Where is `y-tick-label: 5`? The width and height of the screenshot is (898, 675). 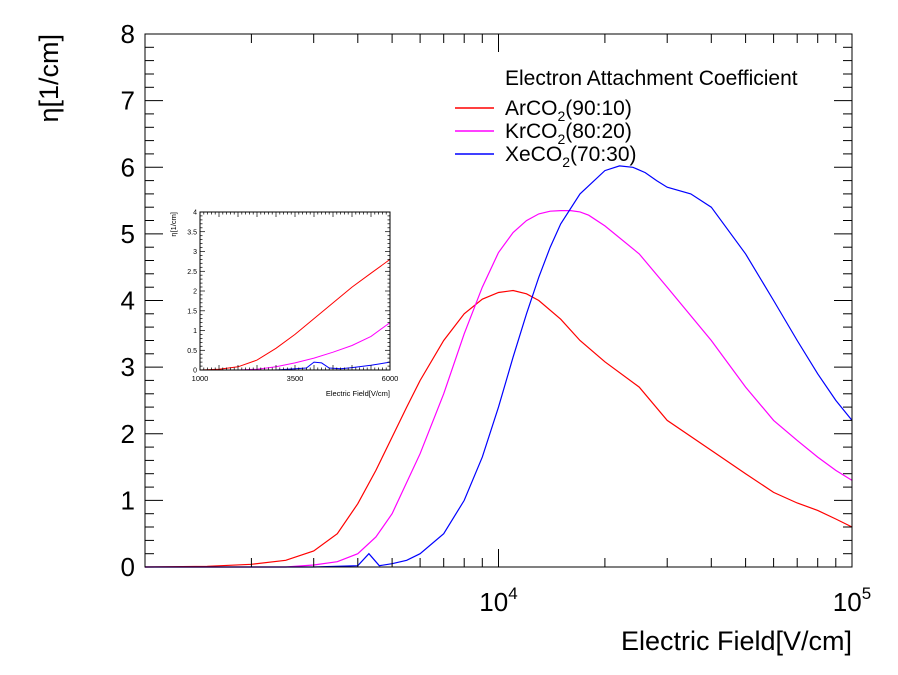 y-tick-label: 5 is located at coordinates (128, 234).